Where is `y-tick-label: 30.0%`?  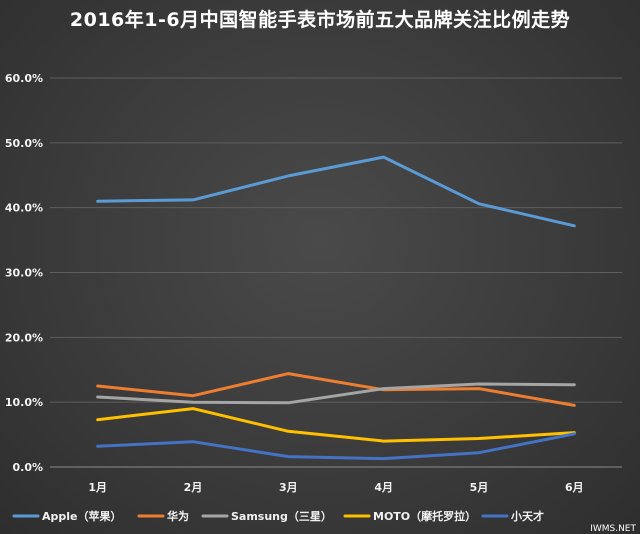
y-tick-label: 30.0% is located at coordinates (24, 273).